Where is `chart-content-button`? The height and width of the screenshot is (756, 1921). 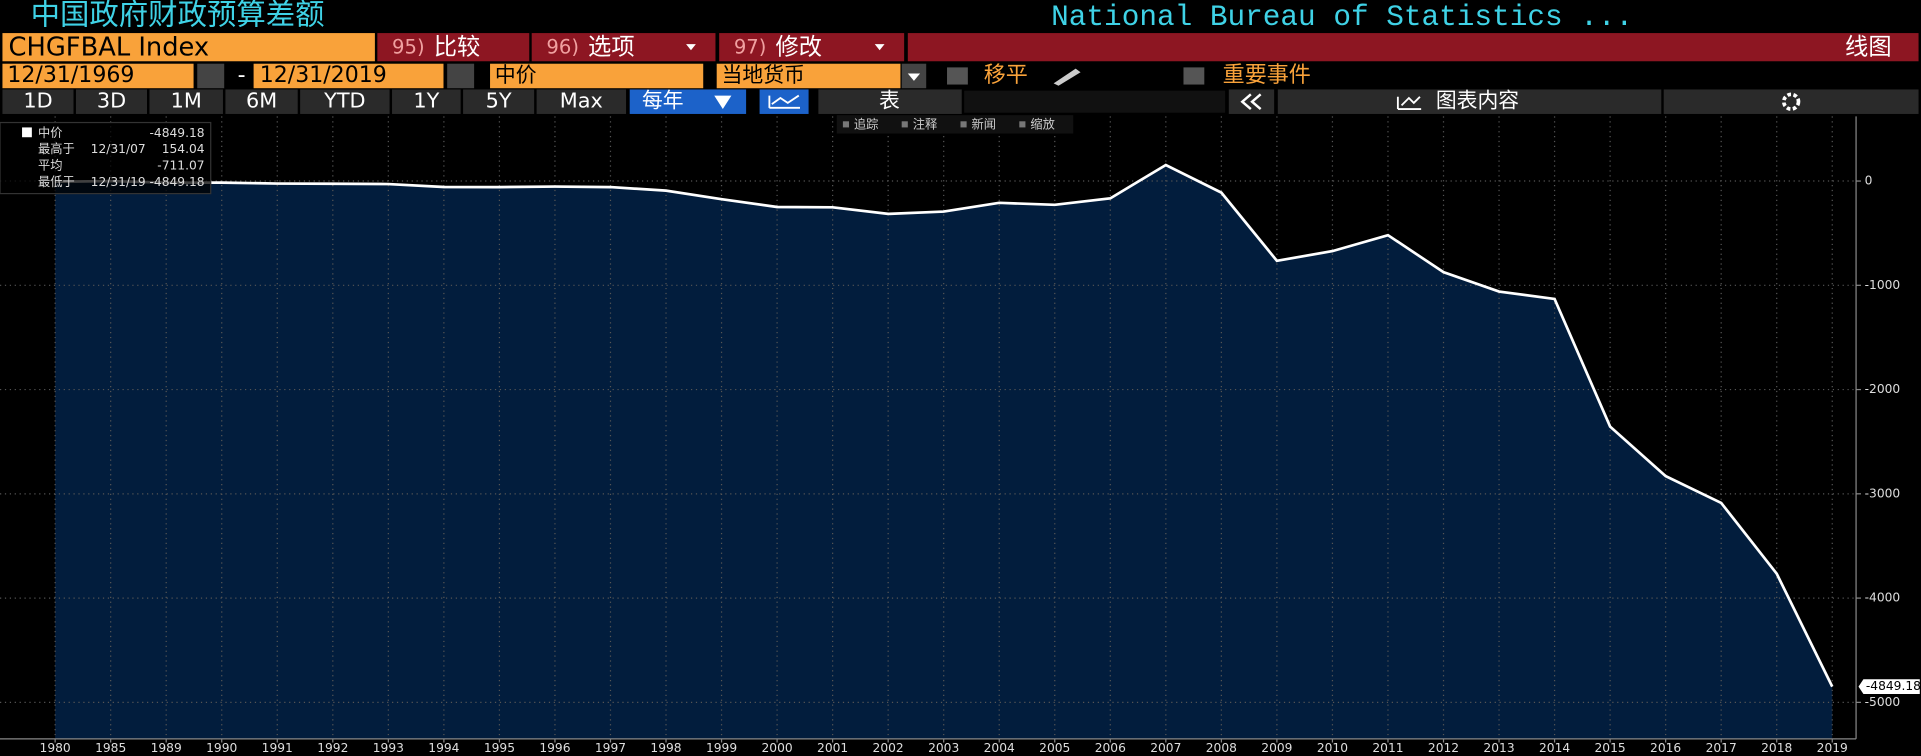 chart-content-button is located at coordinates (1469, 101).